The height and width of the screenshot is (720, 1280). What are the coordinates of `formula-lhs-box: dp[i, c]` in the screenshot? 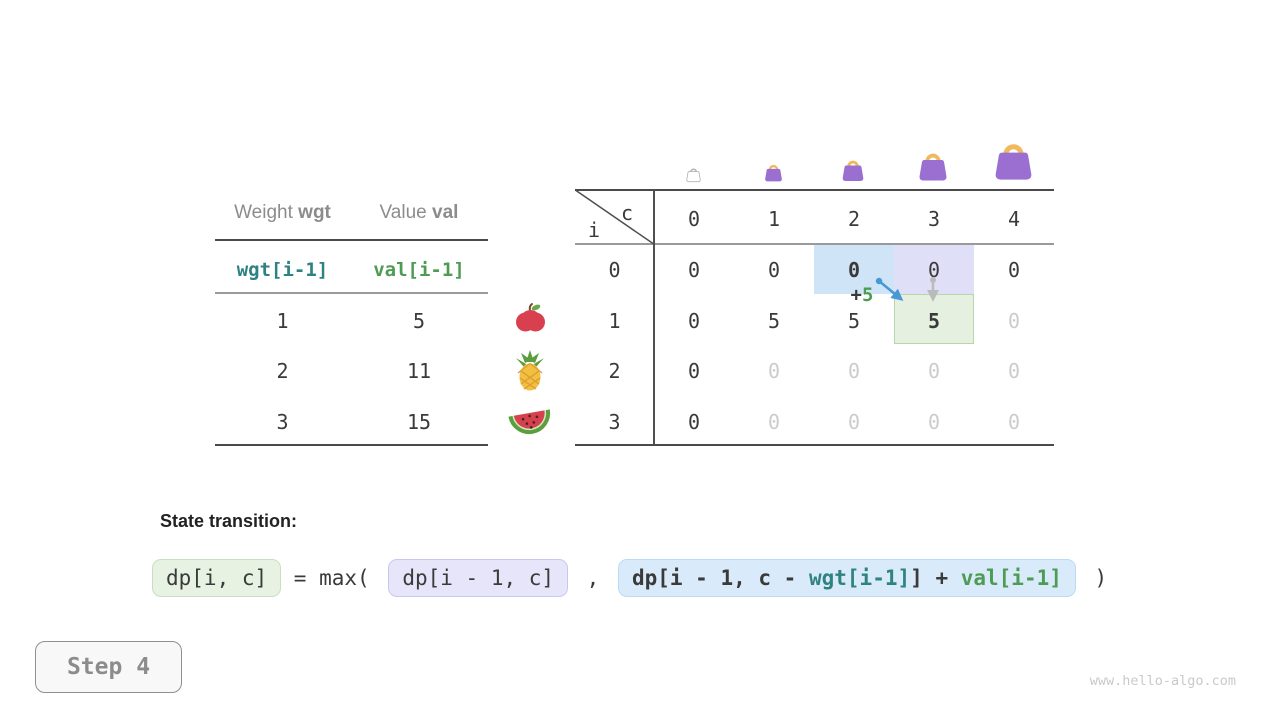 It's located at (217, 578).